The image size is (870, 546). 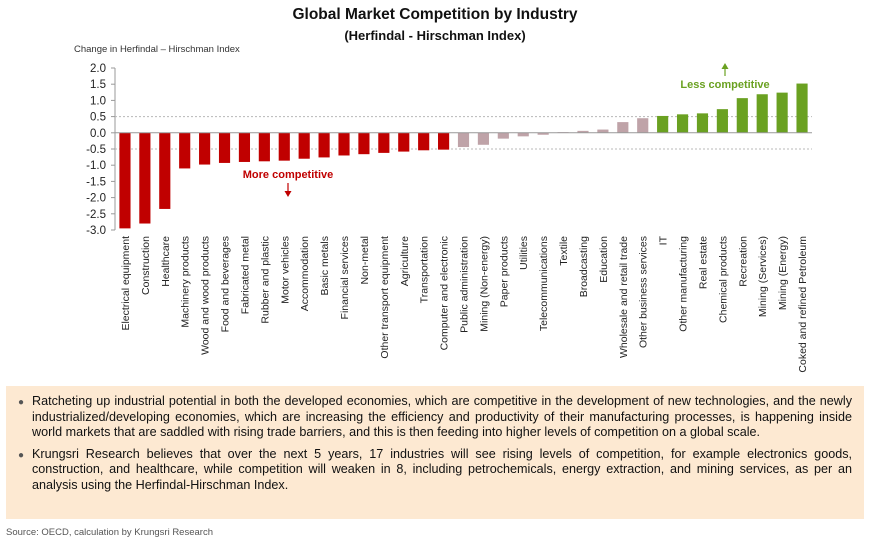 I want to click on x-tick-label: Chemical products, so click(x=723, y=279).